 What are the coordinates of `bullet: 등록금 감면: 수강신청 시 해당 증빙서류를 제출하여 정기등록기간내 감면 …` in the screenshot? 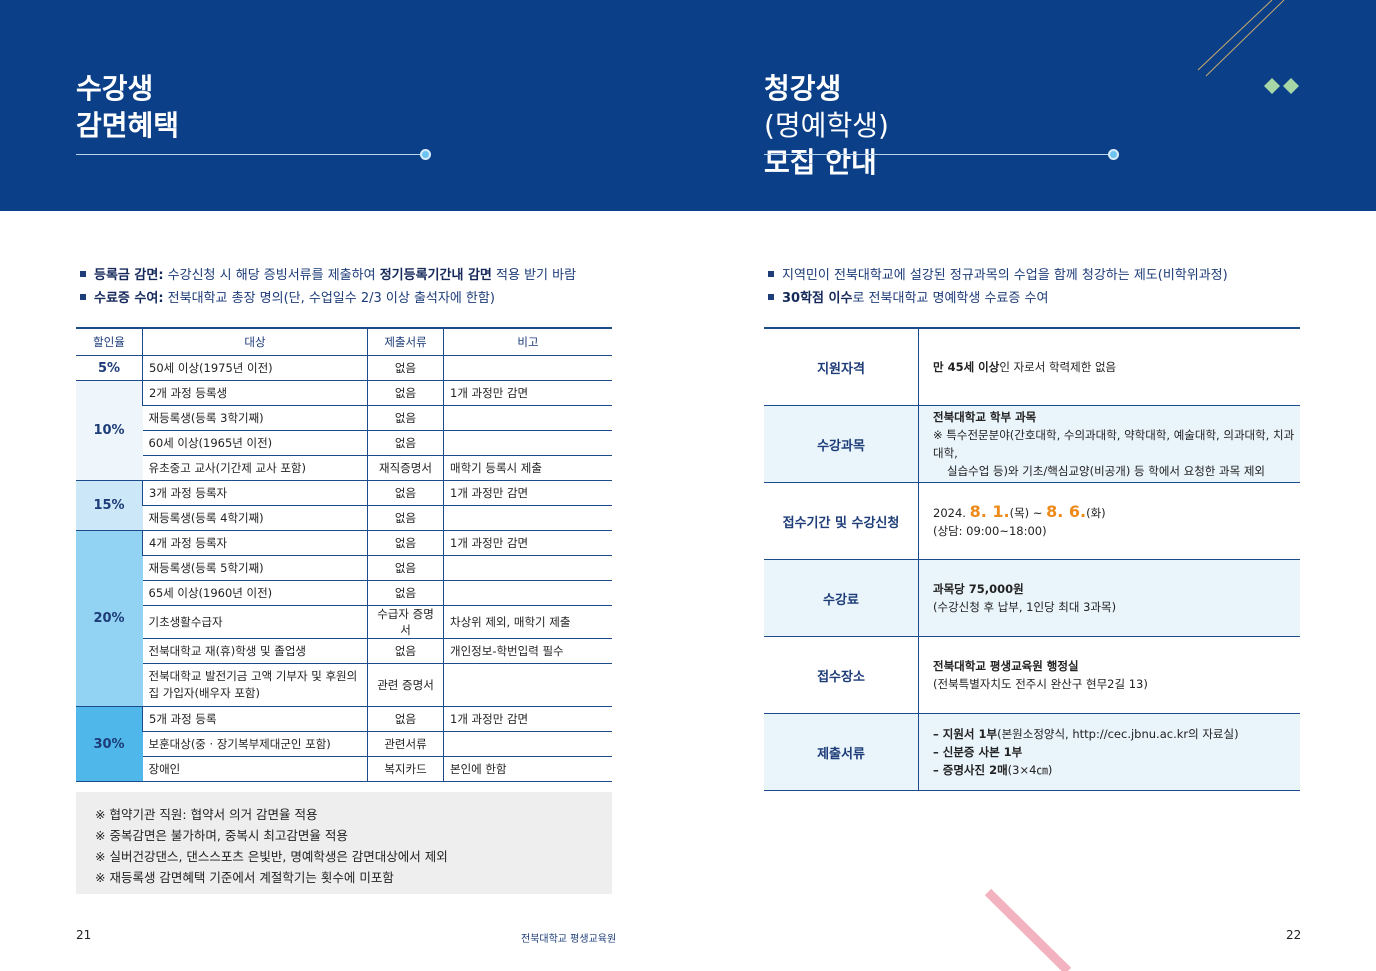 It's located at (328, 275).